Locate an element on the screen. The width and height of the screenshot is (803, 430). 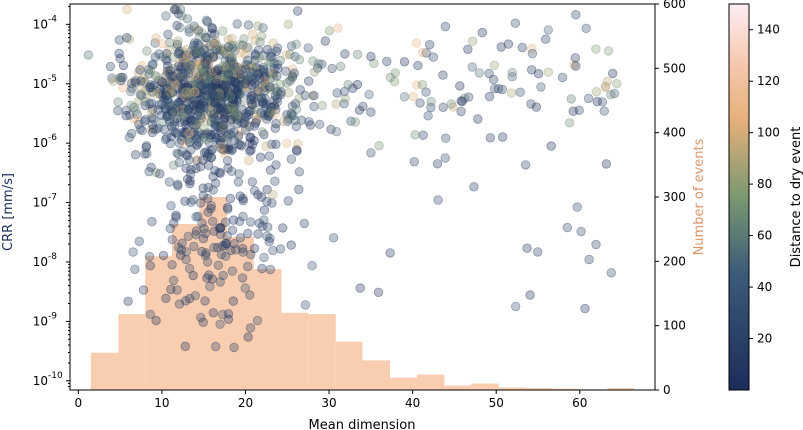
y2-axis-title: Number of events is located at coordinates (699, 196).